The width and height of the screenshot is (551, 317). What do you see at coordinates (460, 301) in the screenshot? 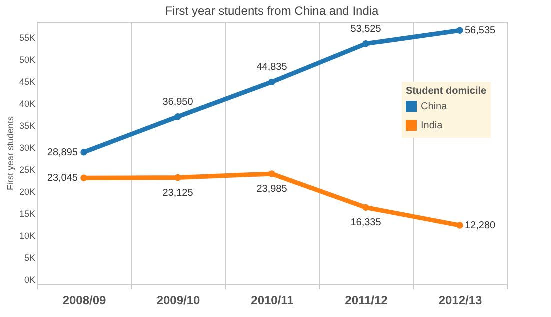
I see `x-tick-label: 2012/13` at bounding box center [460, 301].